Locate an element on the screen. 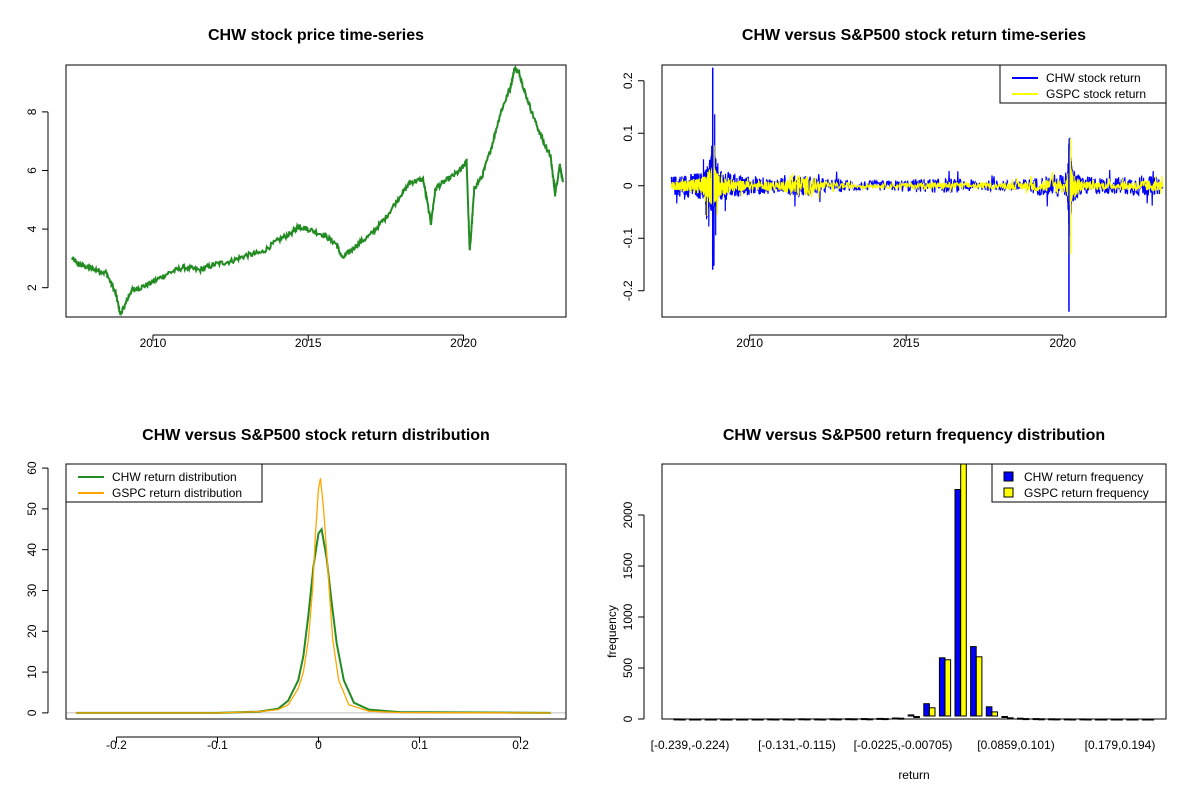 This screenshot has height=800, width=1200. y-tick-label: -0.2 is located at coordinates (628, 290).